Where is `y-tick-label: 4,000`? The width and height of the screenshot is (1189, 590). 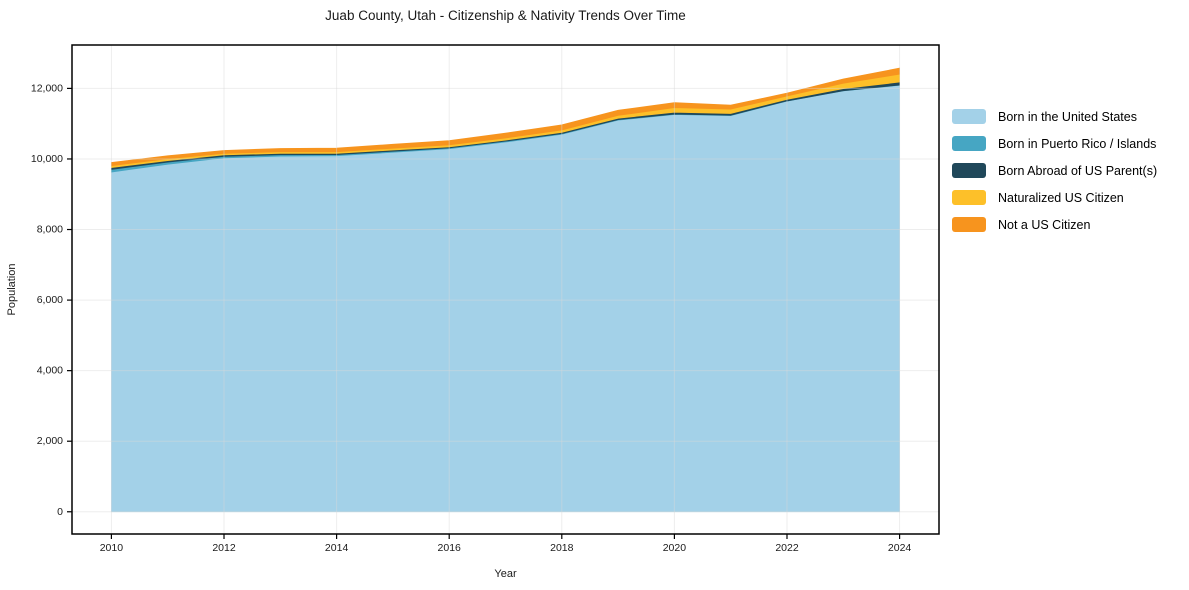
y-tick-label: 4,000 is located at coordinates (50, 371).